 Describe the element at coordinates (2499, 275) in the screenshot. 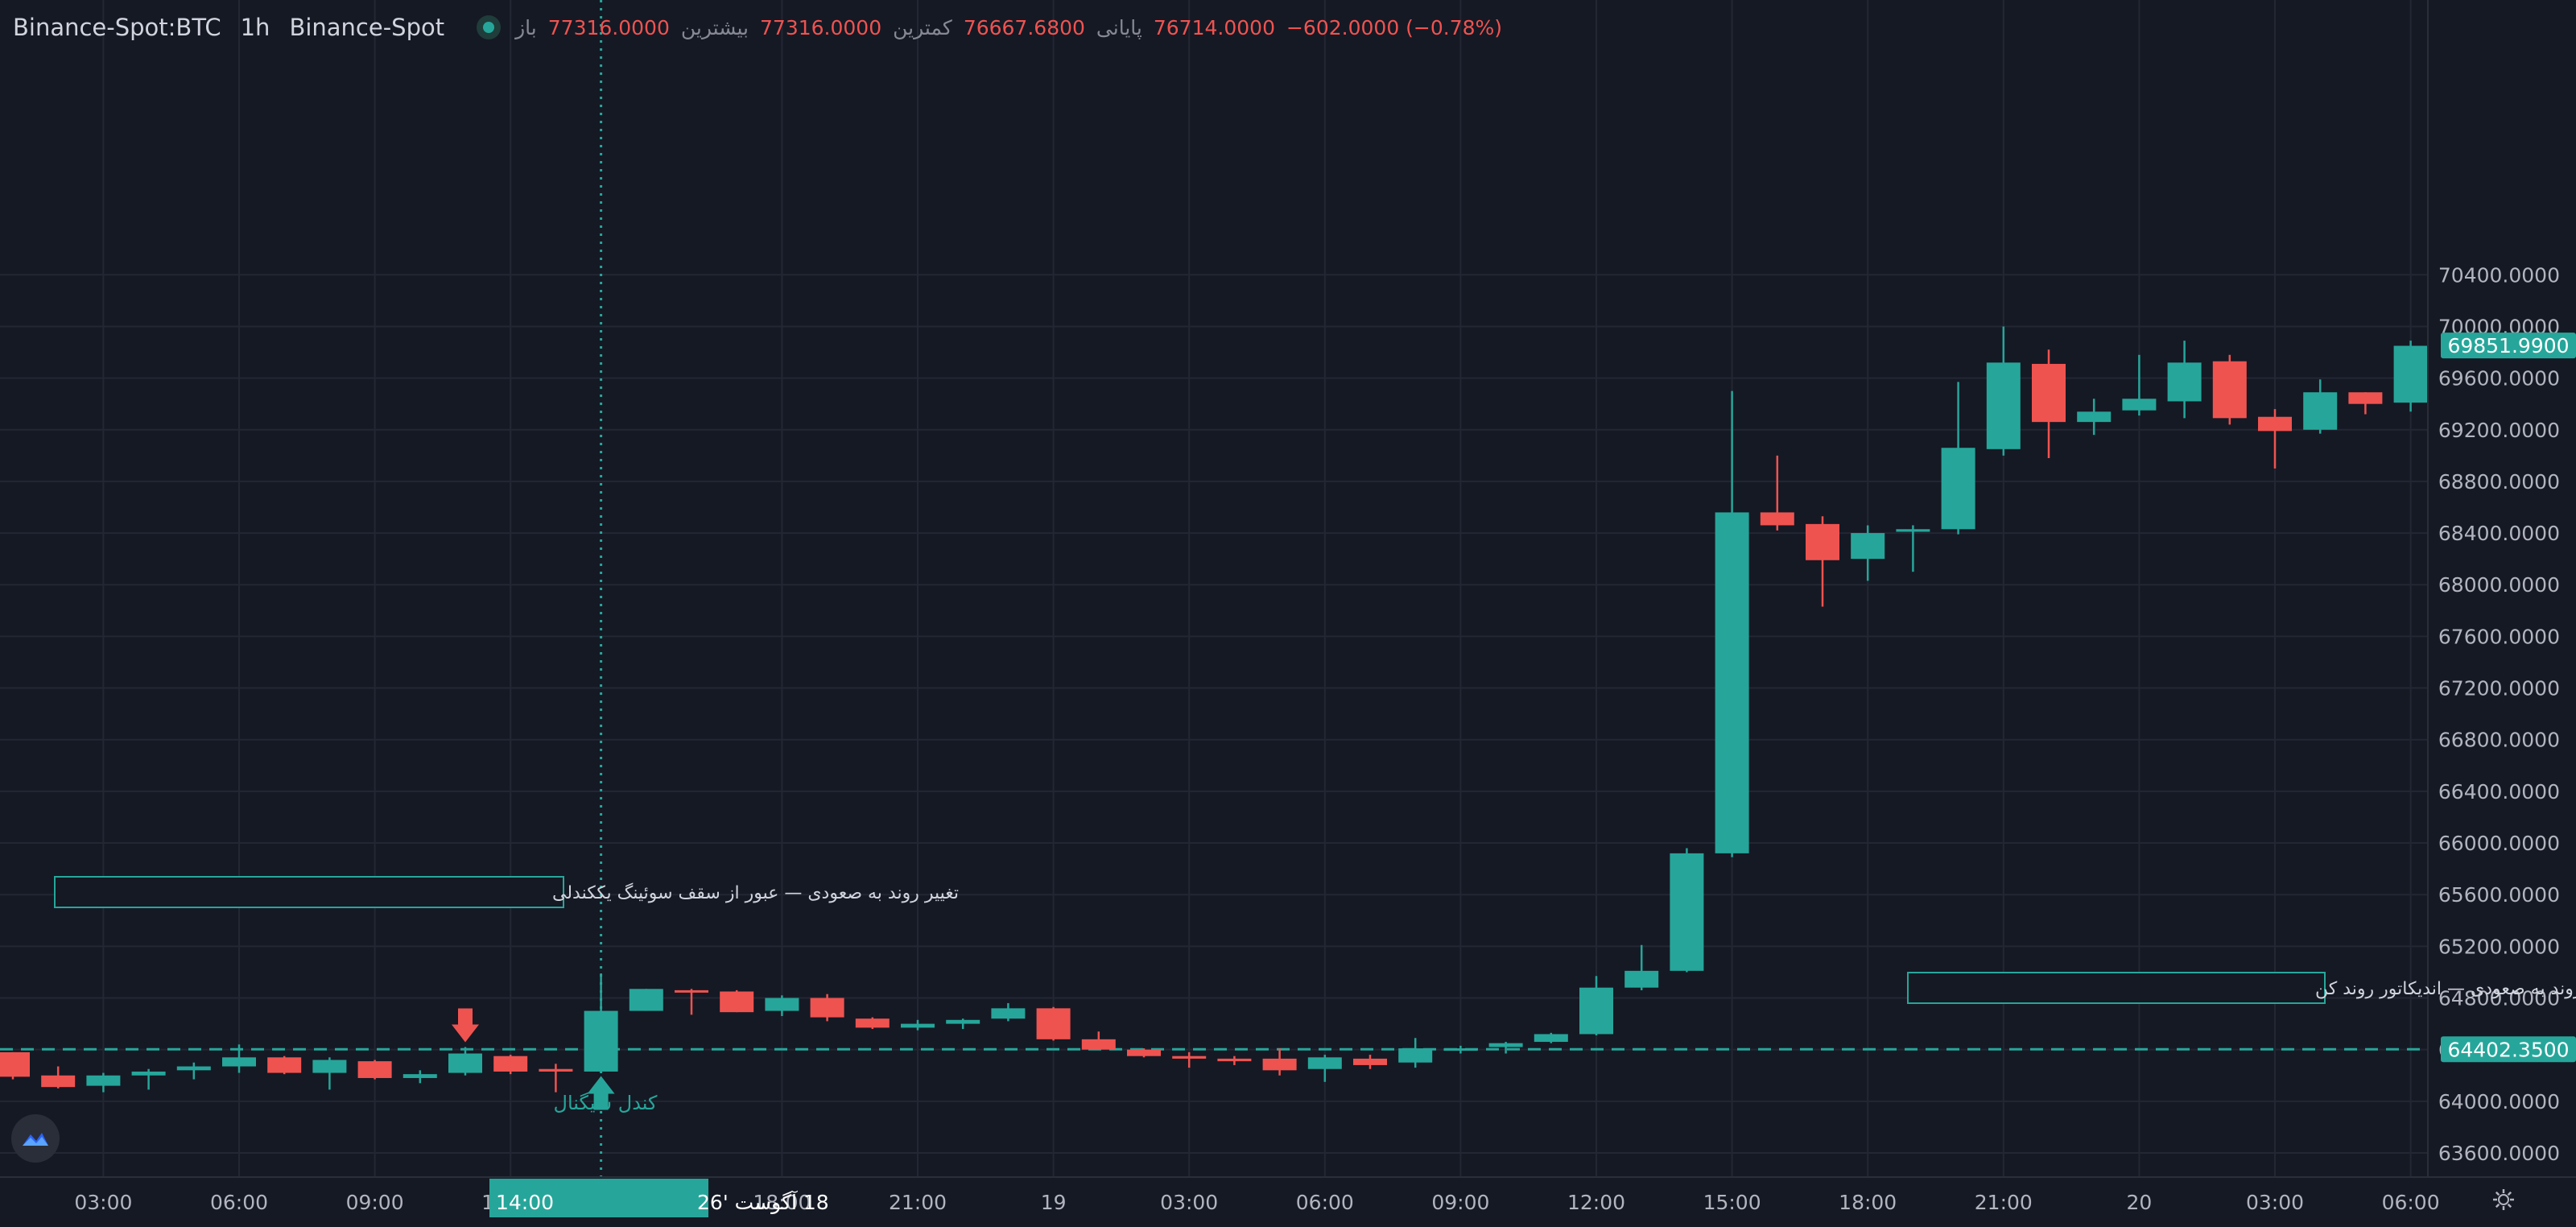

I see `price-tick-label: 70400.0000` at that location.